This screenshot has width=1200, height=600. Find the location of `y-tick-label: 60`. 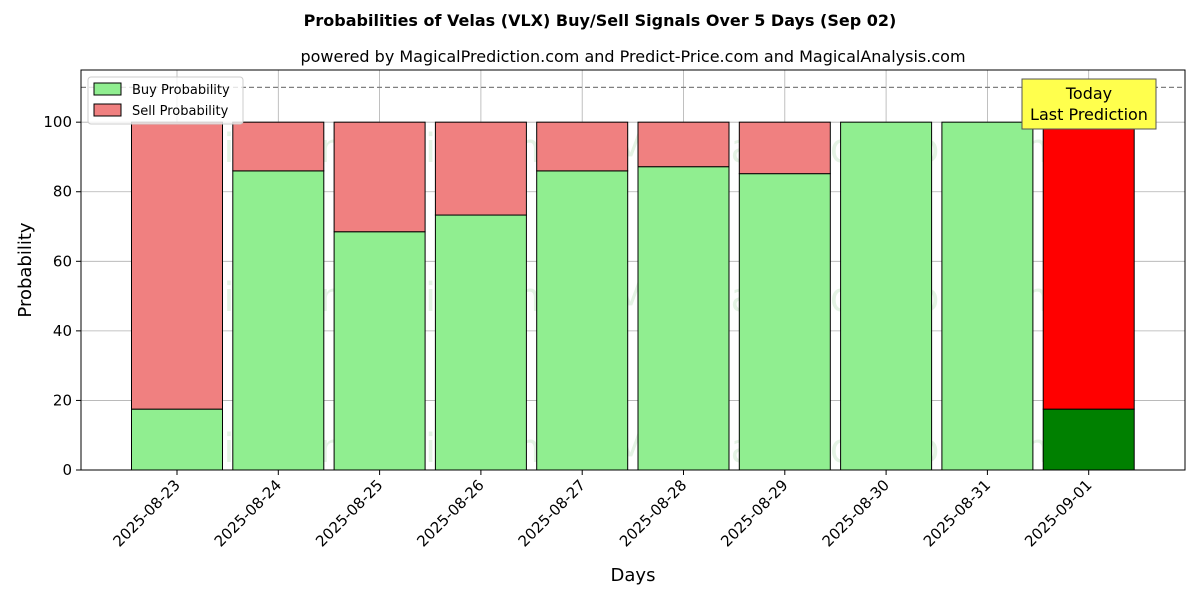

y-tick-label: 60 is located at coordinates (62, 261).